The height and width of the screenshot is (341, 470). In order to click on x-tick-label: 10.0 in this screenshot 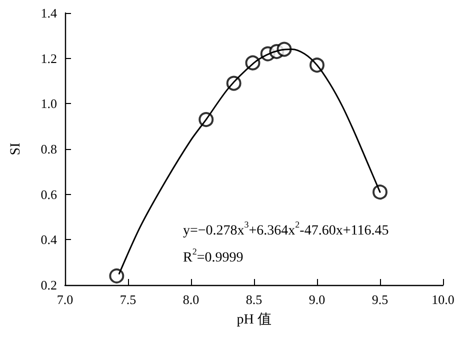, I will do `click(443, 299)`.